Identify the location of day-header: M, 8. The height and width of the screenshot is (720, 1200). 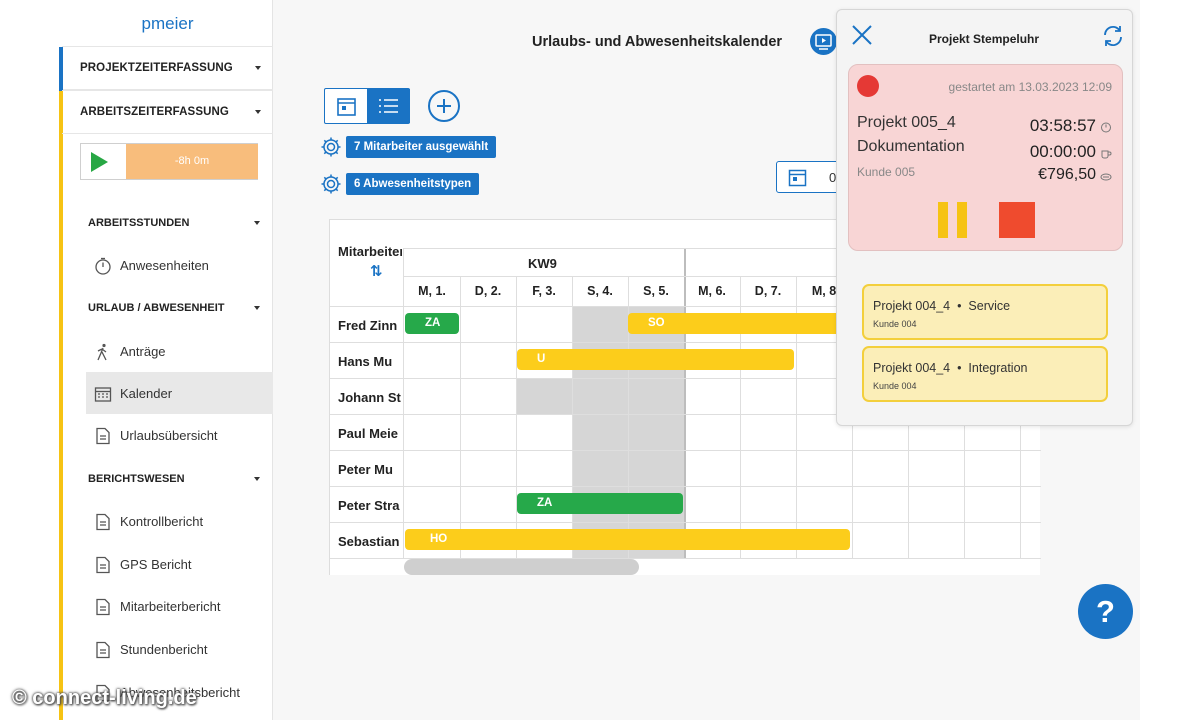
(824, 291).